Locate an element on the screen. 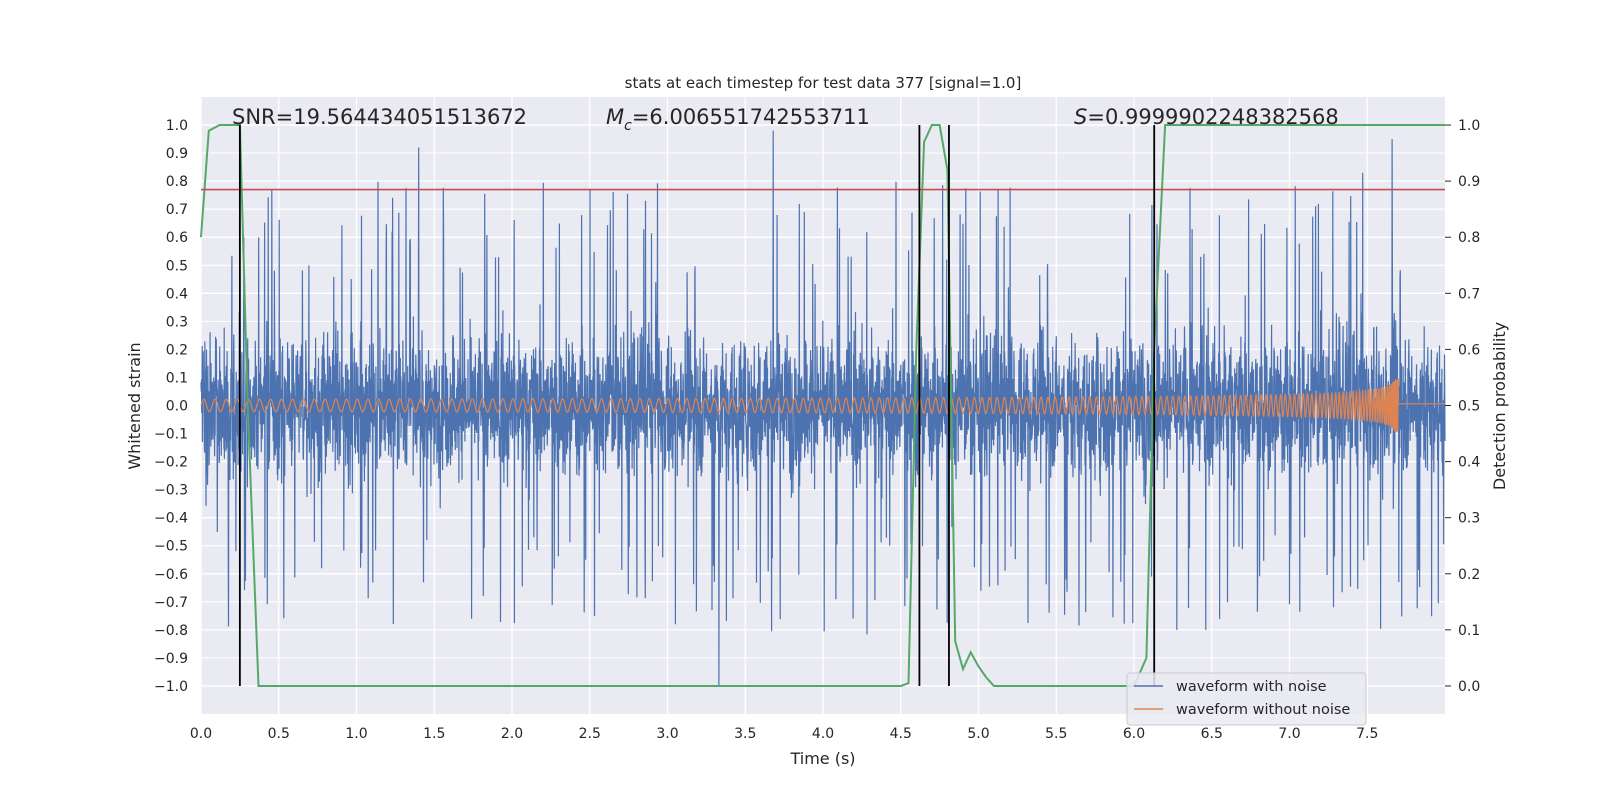 This screenshot has width=1600, height=800. y-tick-label-left: −0.2 is located at coordinates (171, 463).